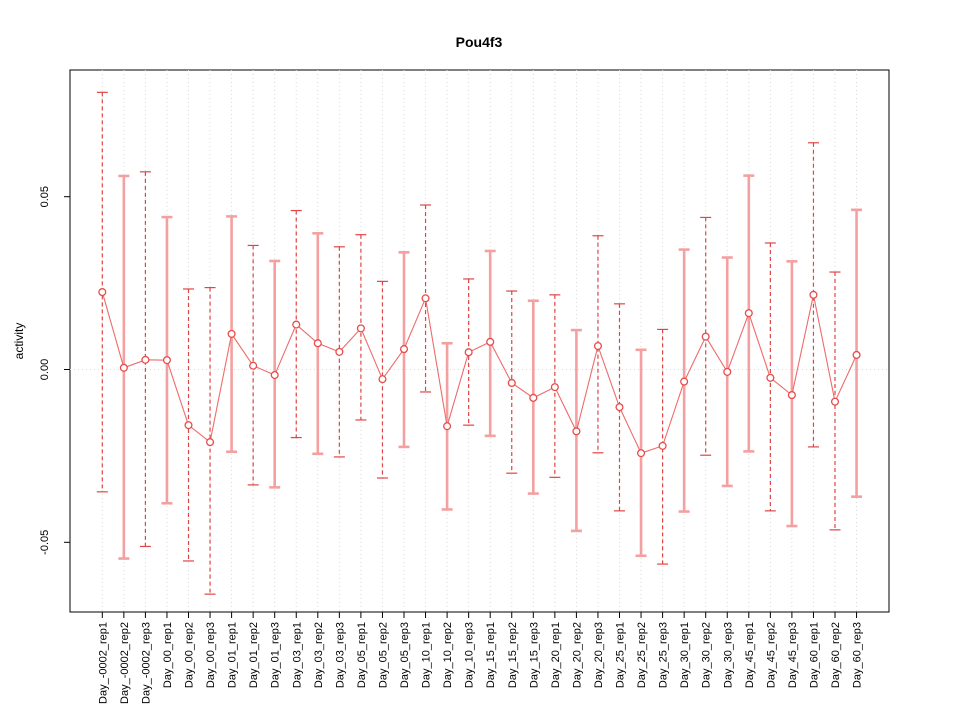 This screenshot has height=725, width=960. What do you see at coordinates (211, 655) in the screenshot?
I see `x-tick-label: Day_00_rep3` at bounding box center [211, 655].